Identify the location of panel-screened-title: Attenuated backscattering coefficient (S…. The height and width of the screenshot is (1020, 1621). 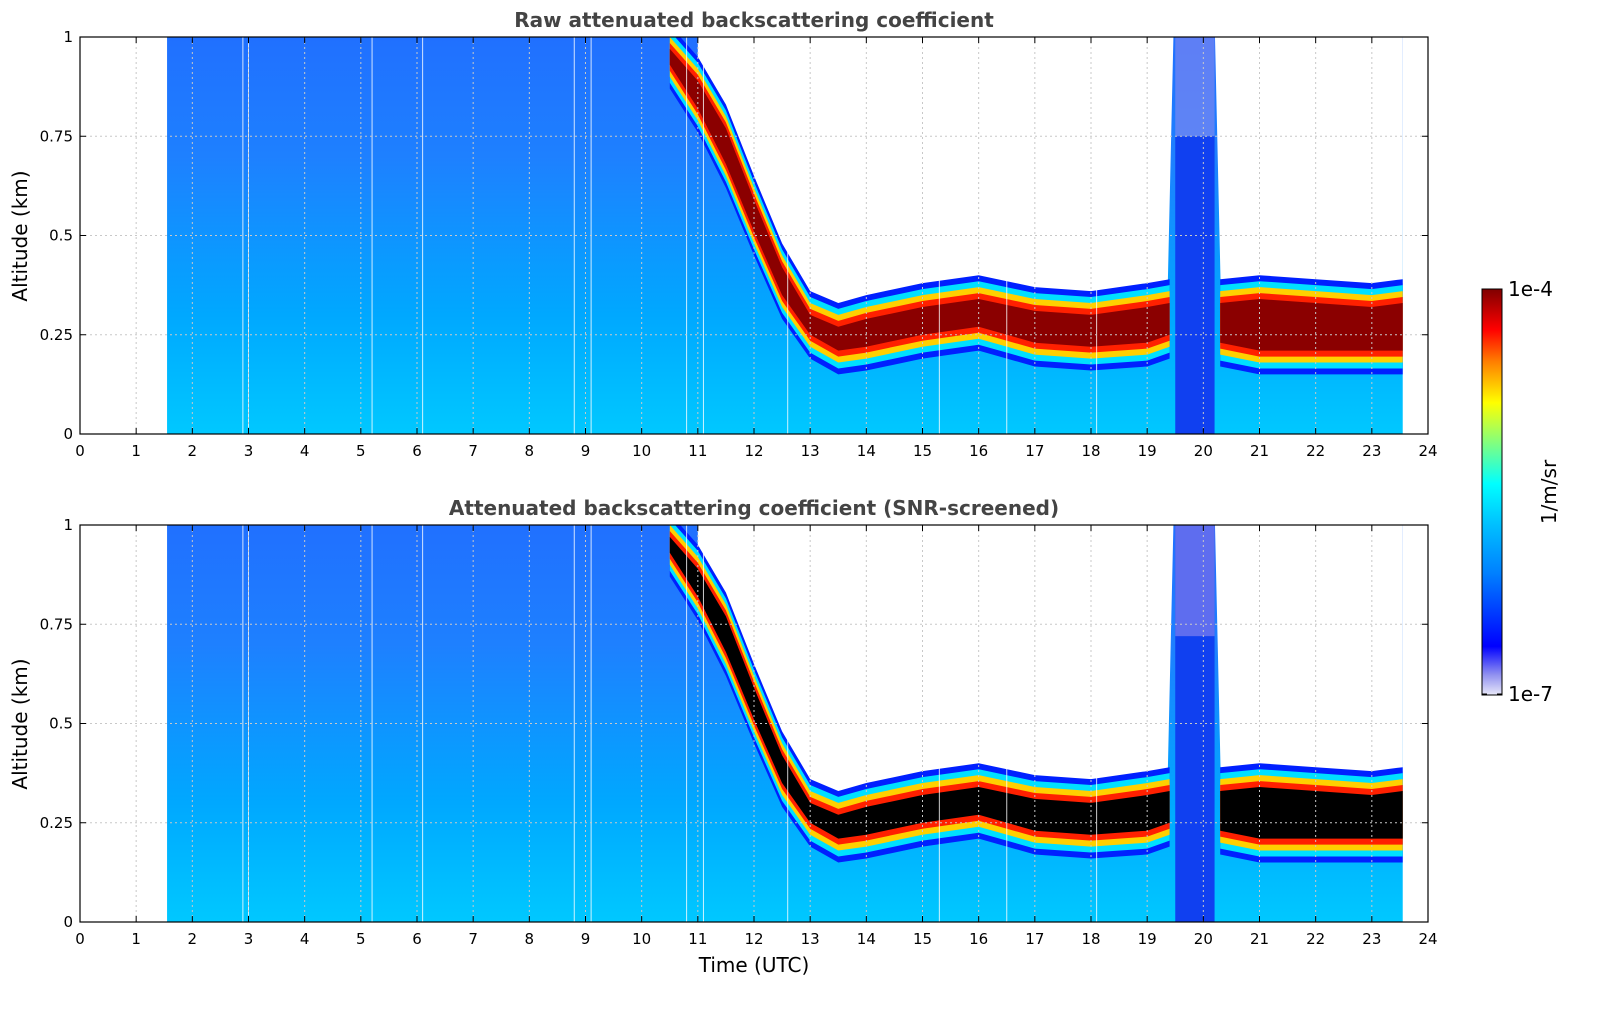
(754, 508).